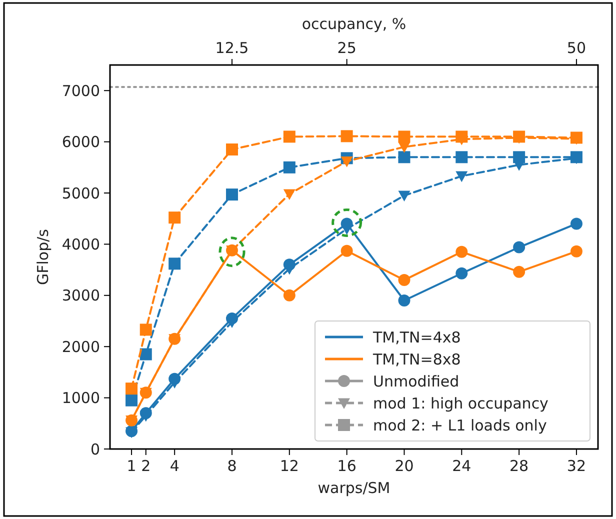 The width and height of the screenshot is (616, 519). Describe the element at coordinates (462, 466) in the screenshot. I see `x-tick-label: 24` at that location.